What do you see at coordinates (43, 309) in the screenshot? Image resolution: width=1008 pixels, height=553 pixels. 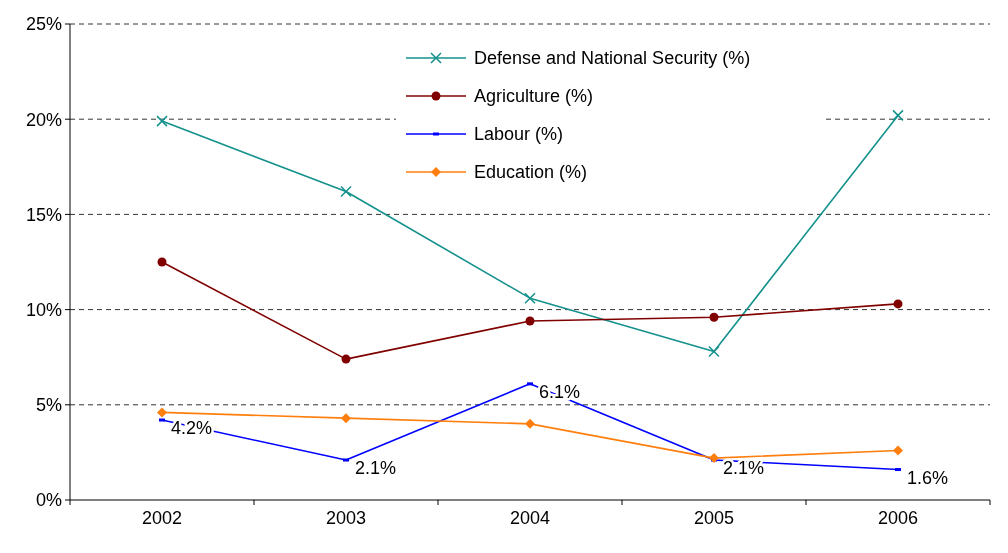 I see `y-tick-label: 10%` at bounding box center [43, 309].